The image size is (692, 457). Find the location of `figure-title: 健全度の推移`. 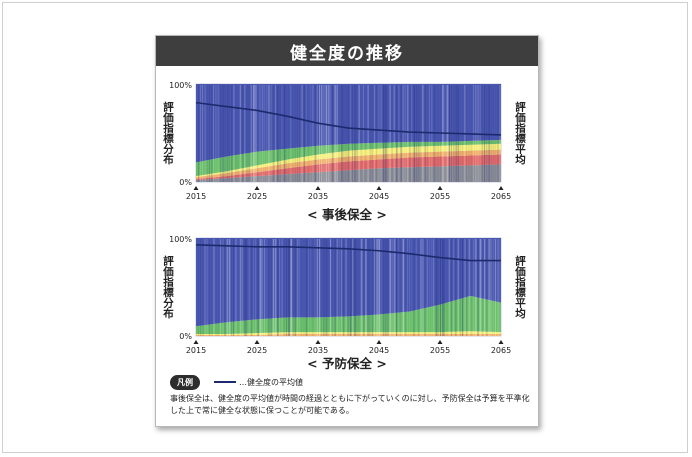

figure-title: 健全度の推移 is located at coordinates (347, 51).